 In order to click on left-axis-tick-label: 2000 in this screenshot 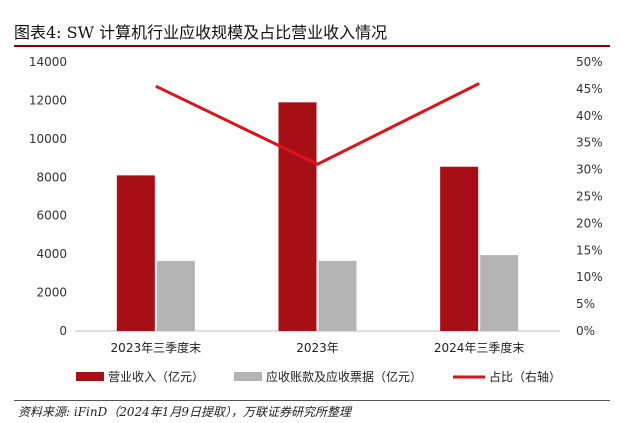, I will do `click(51, 293)`.